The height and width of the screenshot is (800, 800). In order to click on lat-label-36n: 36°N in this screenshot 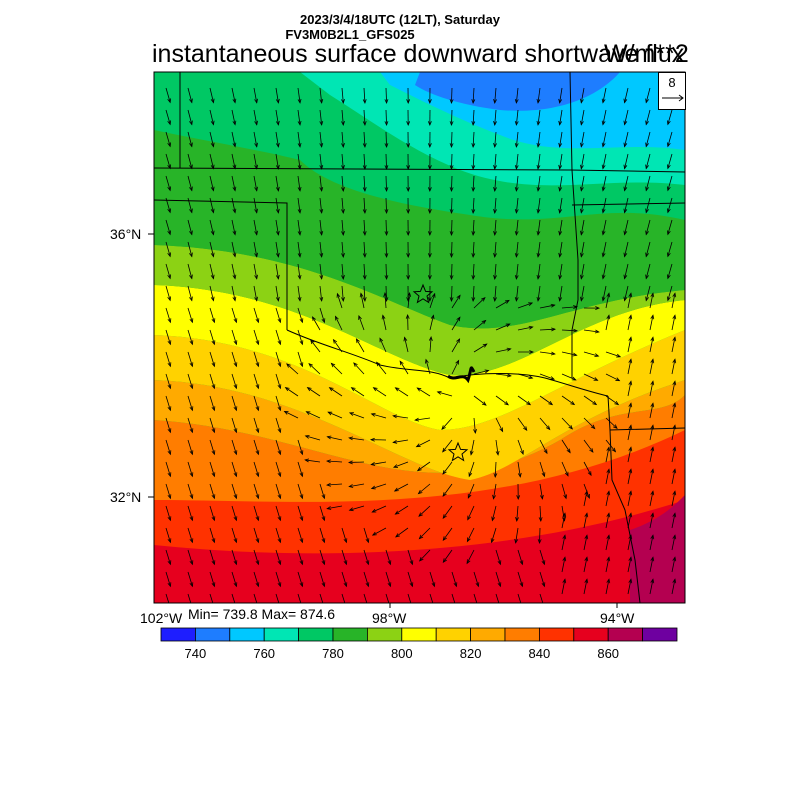, I will do `click(126, 234)`.